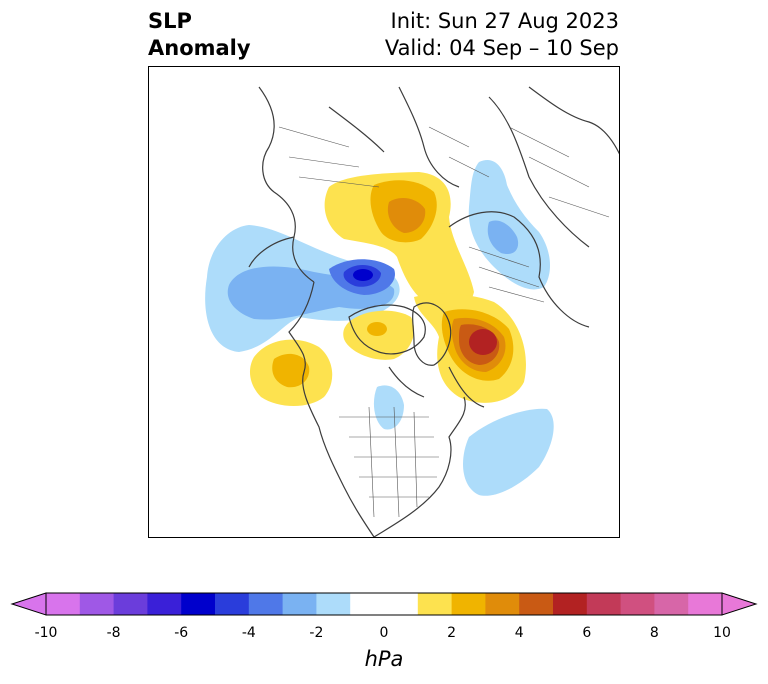 The width and height of the screenshot is (768, 684). I want to click on colorbar-unit: hPa, so click(384, 659).